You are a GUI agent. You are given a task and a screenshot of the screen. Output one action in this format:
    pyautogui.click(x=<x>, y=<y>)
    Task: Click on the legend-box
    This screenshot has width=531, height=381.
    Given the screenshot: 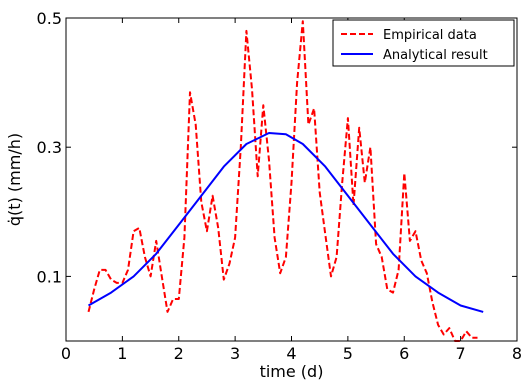 What is the action you would take?
    pyautogui.click(x=423, y=43)
    